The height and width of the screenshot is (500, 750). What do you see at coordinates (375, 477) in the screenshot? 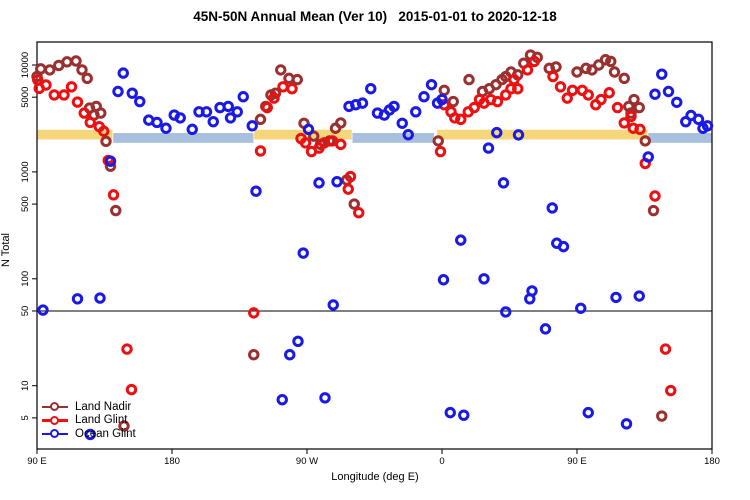
I see `x-axis-label: Longitude (deg E)` at bounding box center [375, 477].